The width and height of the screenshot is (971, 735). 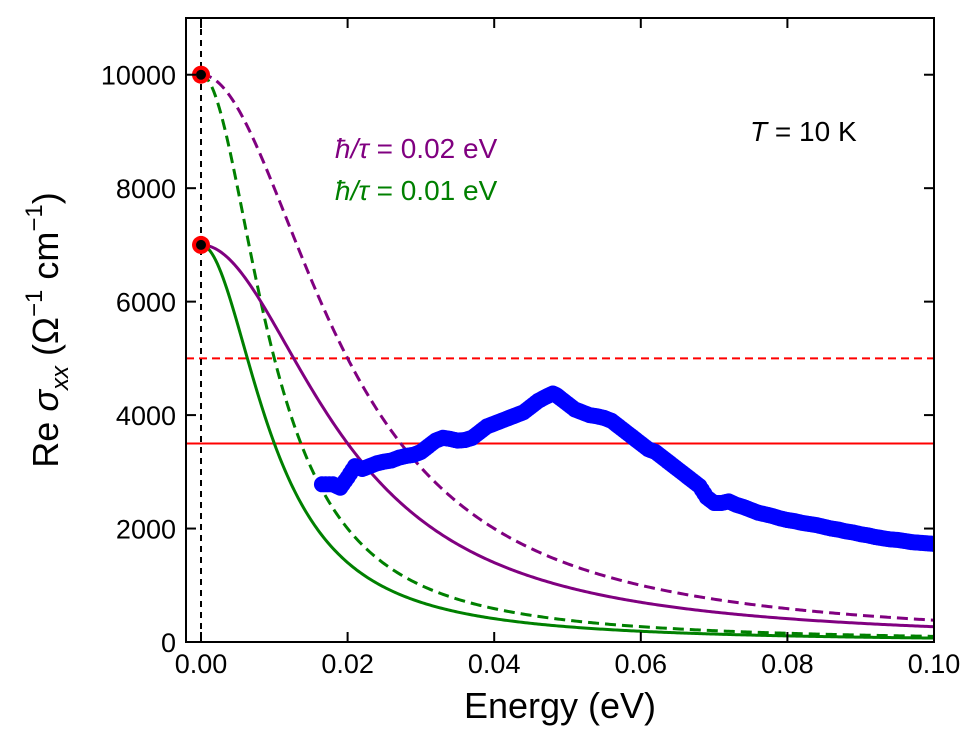 I want to click on y-title-symbol: σ, so click(x=45, y=400).